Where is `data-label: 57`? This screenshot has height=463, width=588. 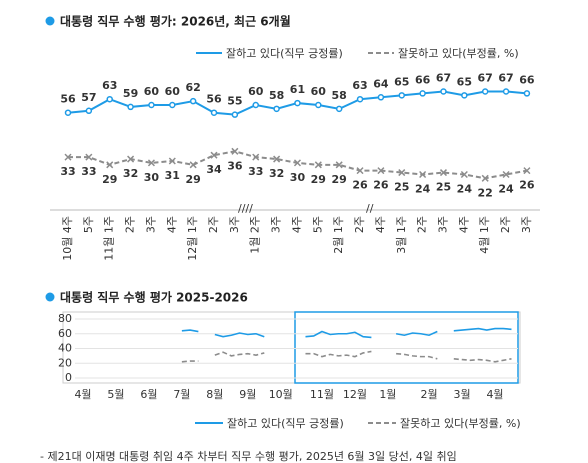
data-label: 57 is located at coordinates (88, 97).